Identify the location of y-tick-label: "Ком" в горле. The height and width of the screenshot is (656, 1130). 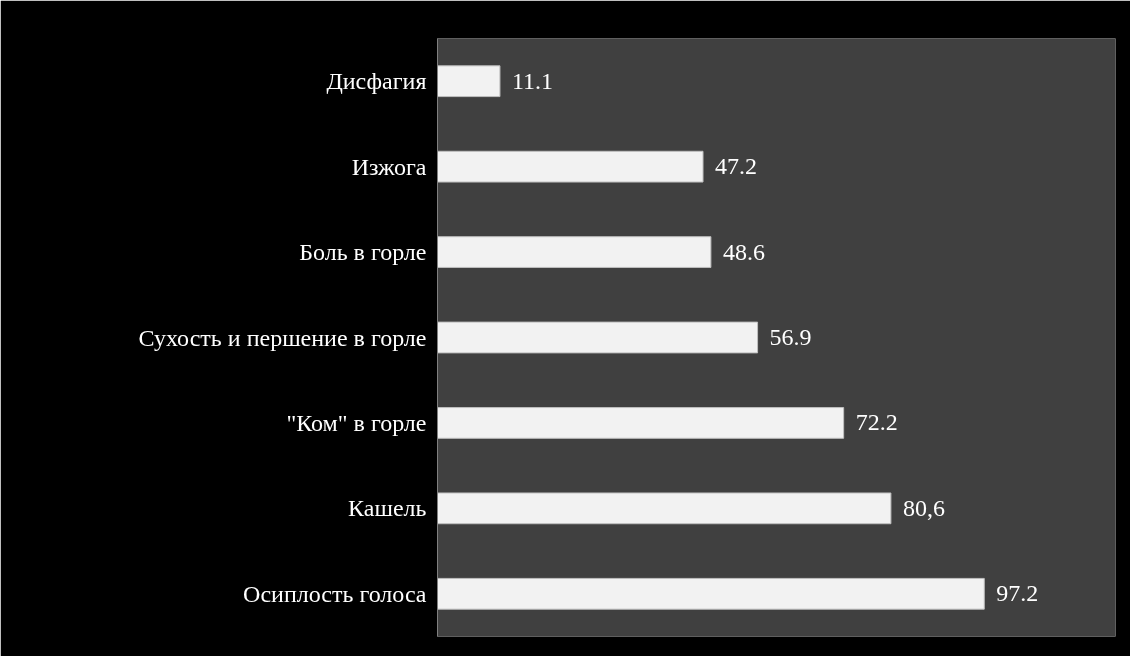
(356, 422).